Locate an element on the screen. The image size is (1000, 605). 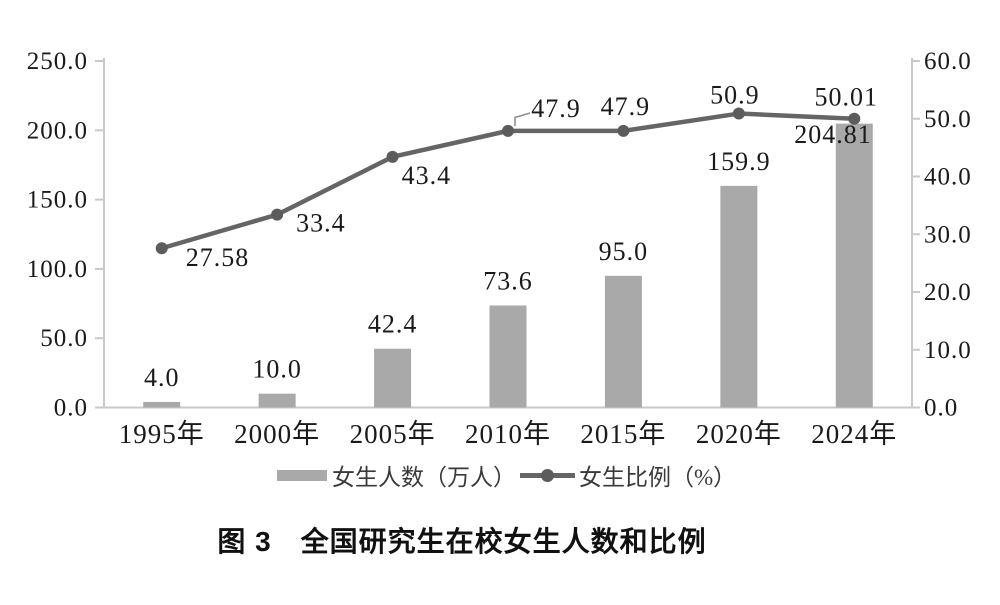
line-label-2005年: 43.4 is located at coordinates (427, 175).